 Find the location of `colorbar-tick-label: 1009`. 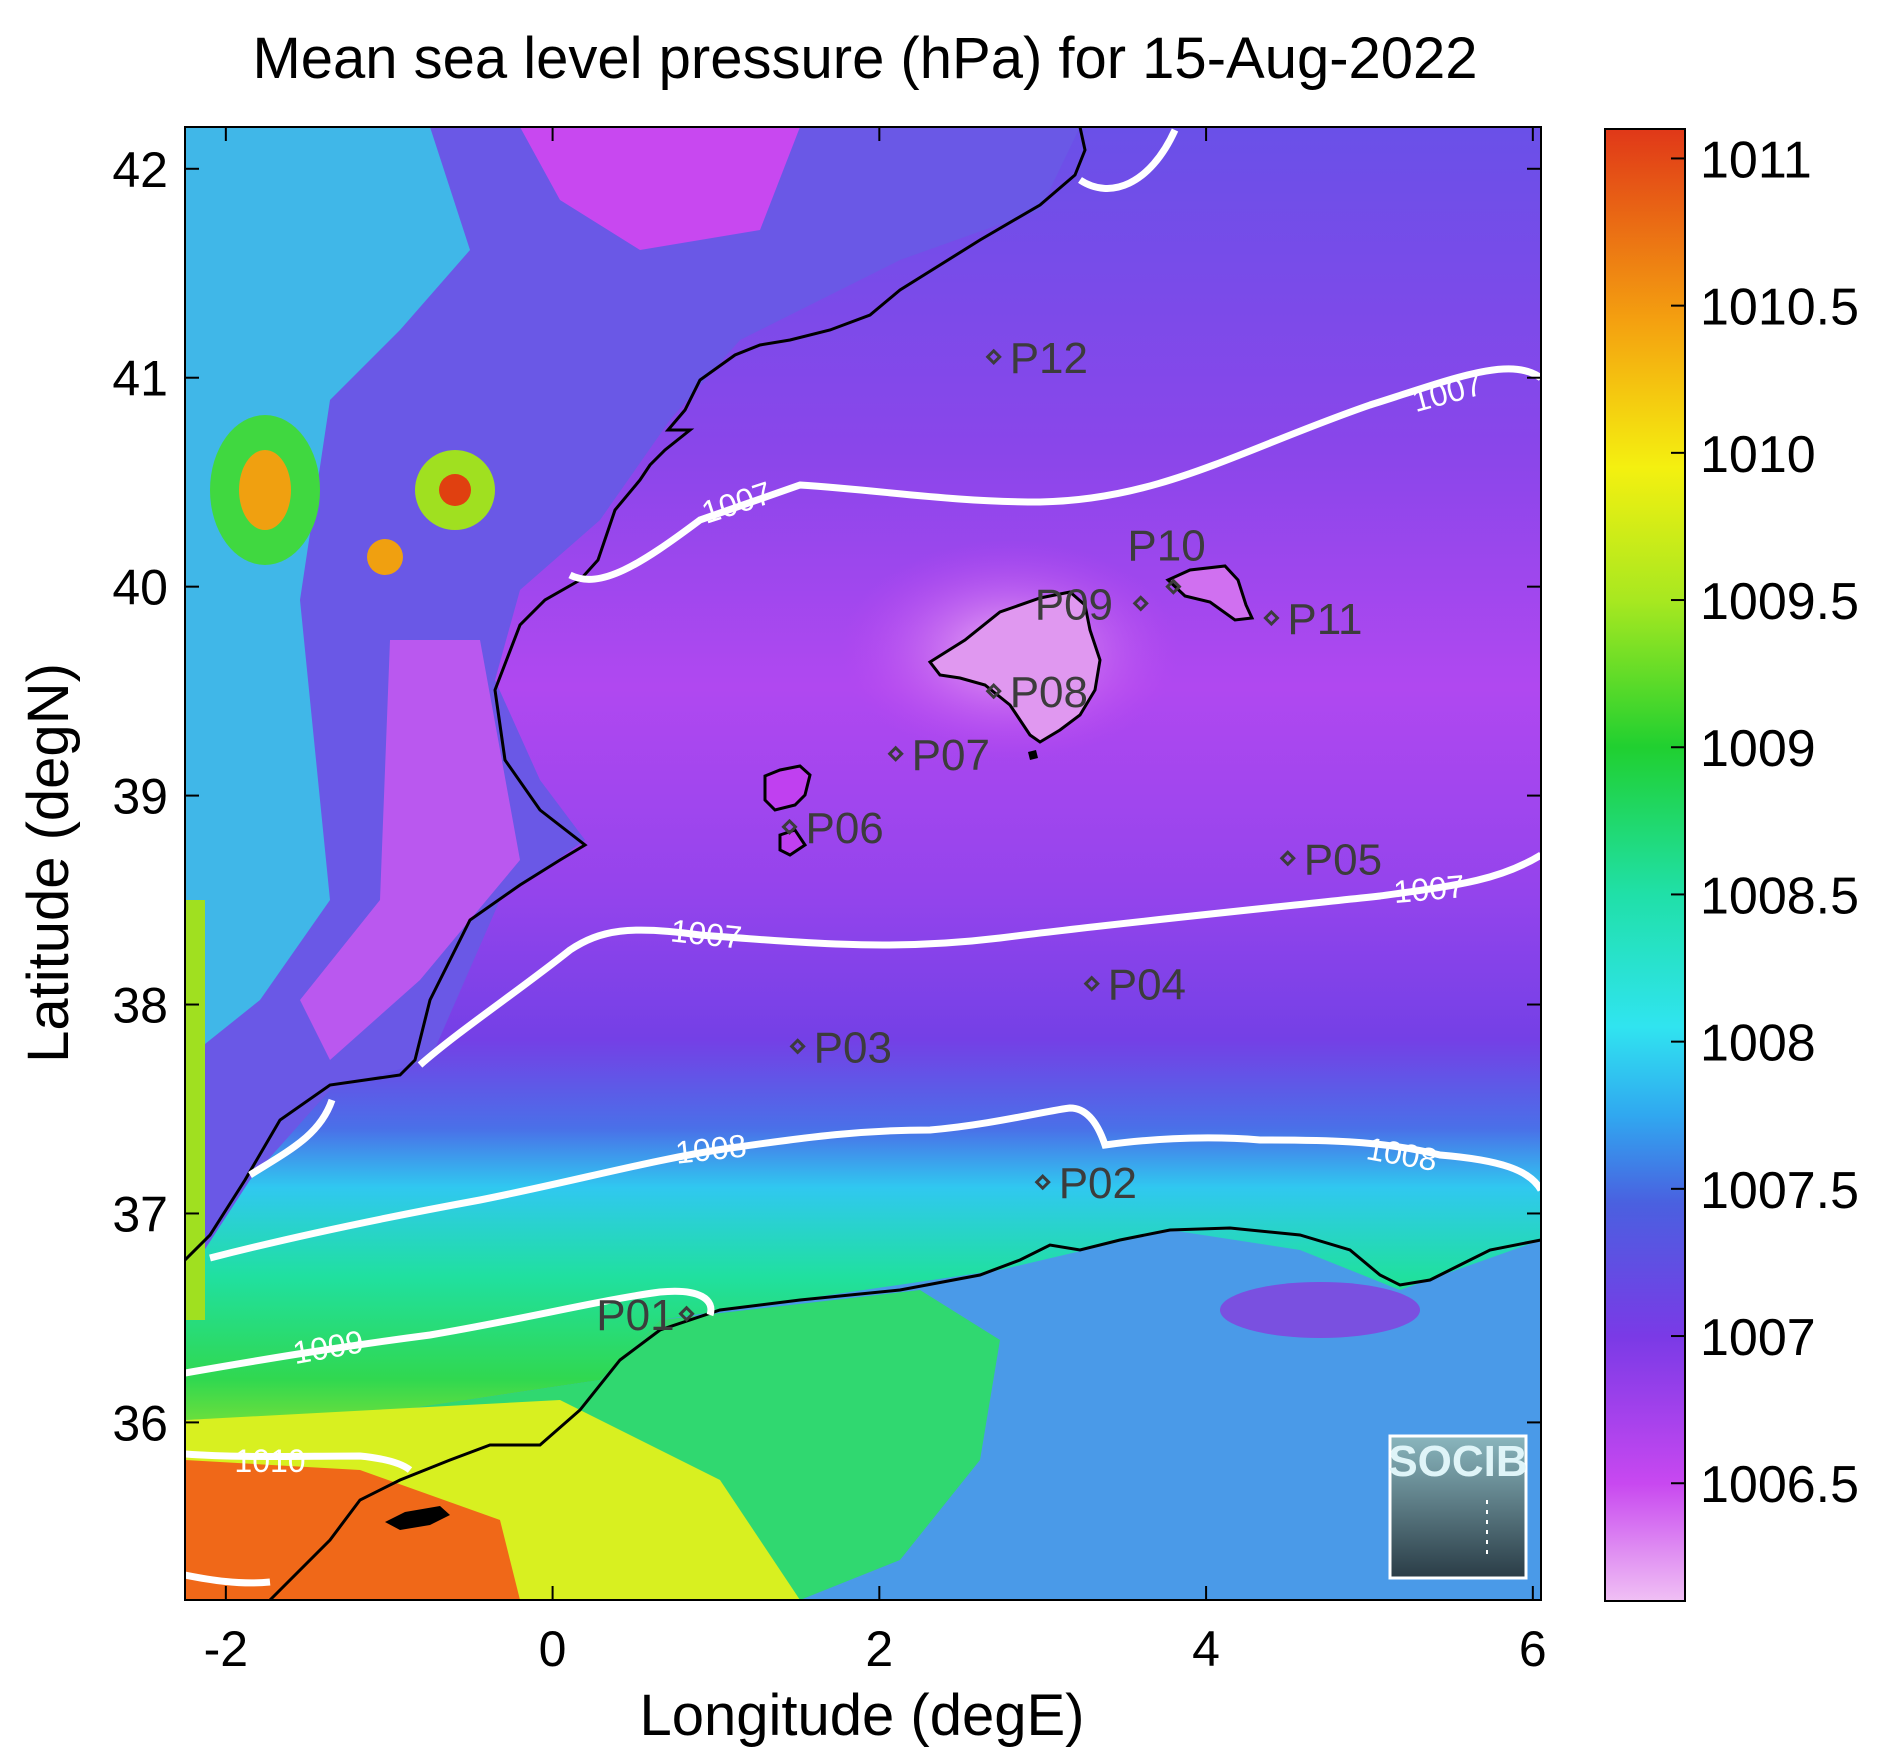

colorbar-tick-label: 1009 is located at coordinates (1758, 749).